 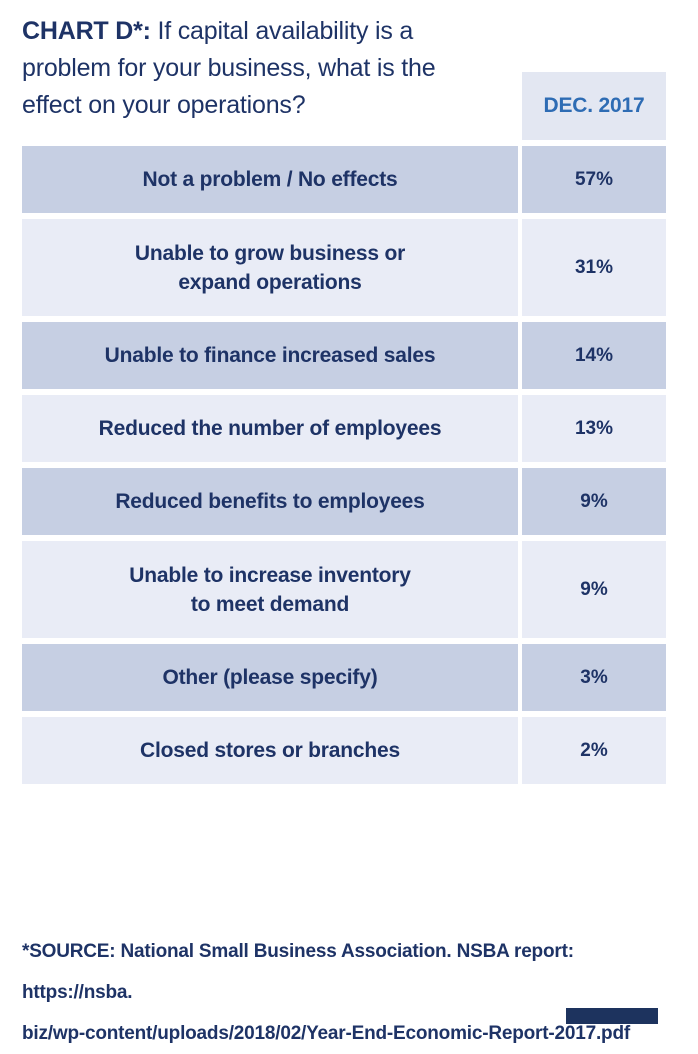 I want to click on title-line-1: CHART D*: If capital availability is a, so click(x=267, y=31).